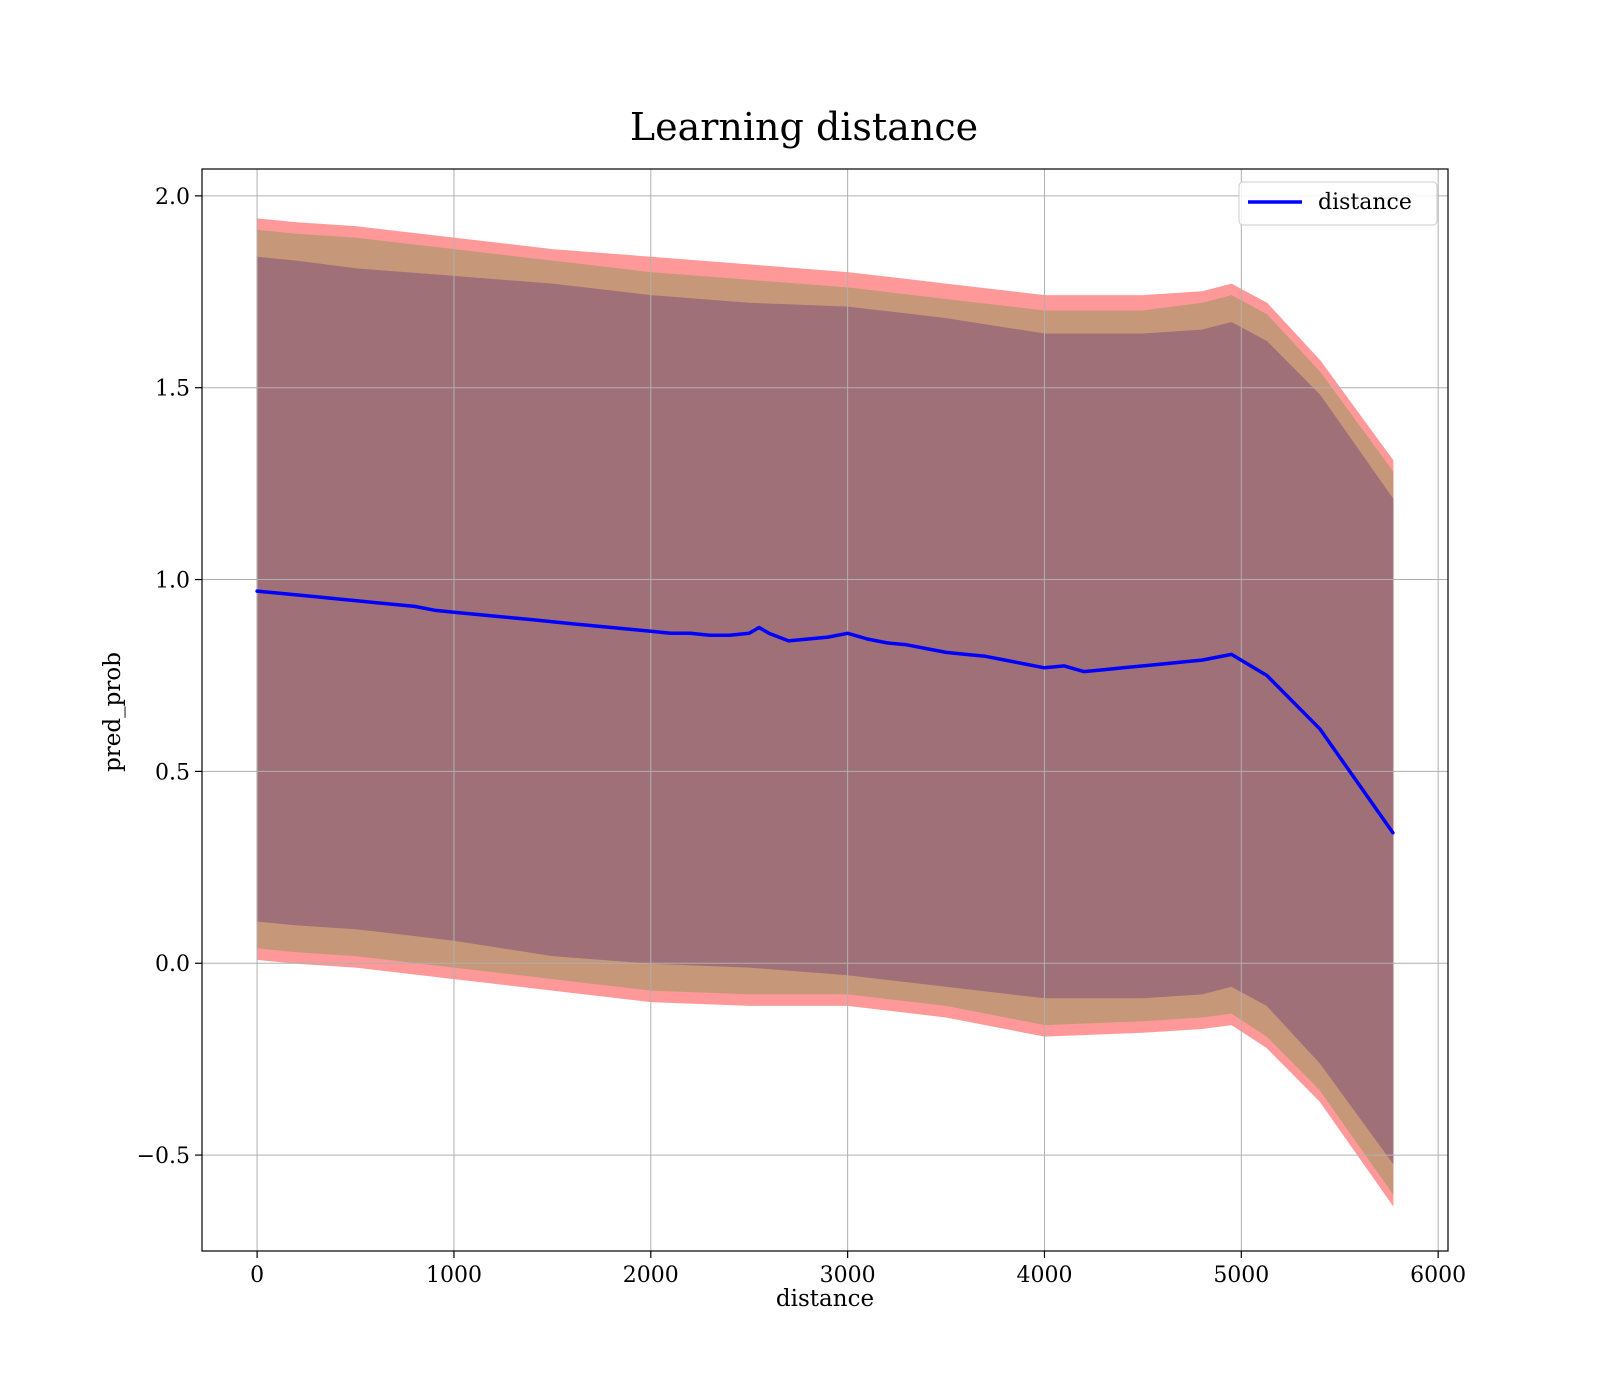  I want to click on x-tick-label: 0, so click(257, 1275).